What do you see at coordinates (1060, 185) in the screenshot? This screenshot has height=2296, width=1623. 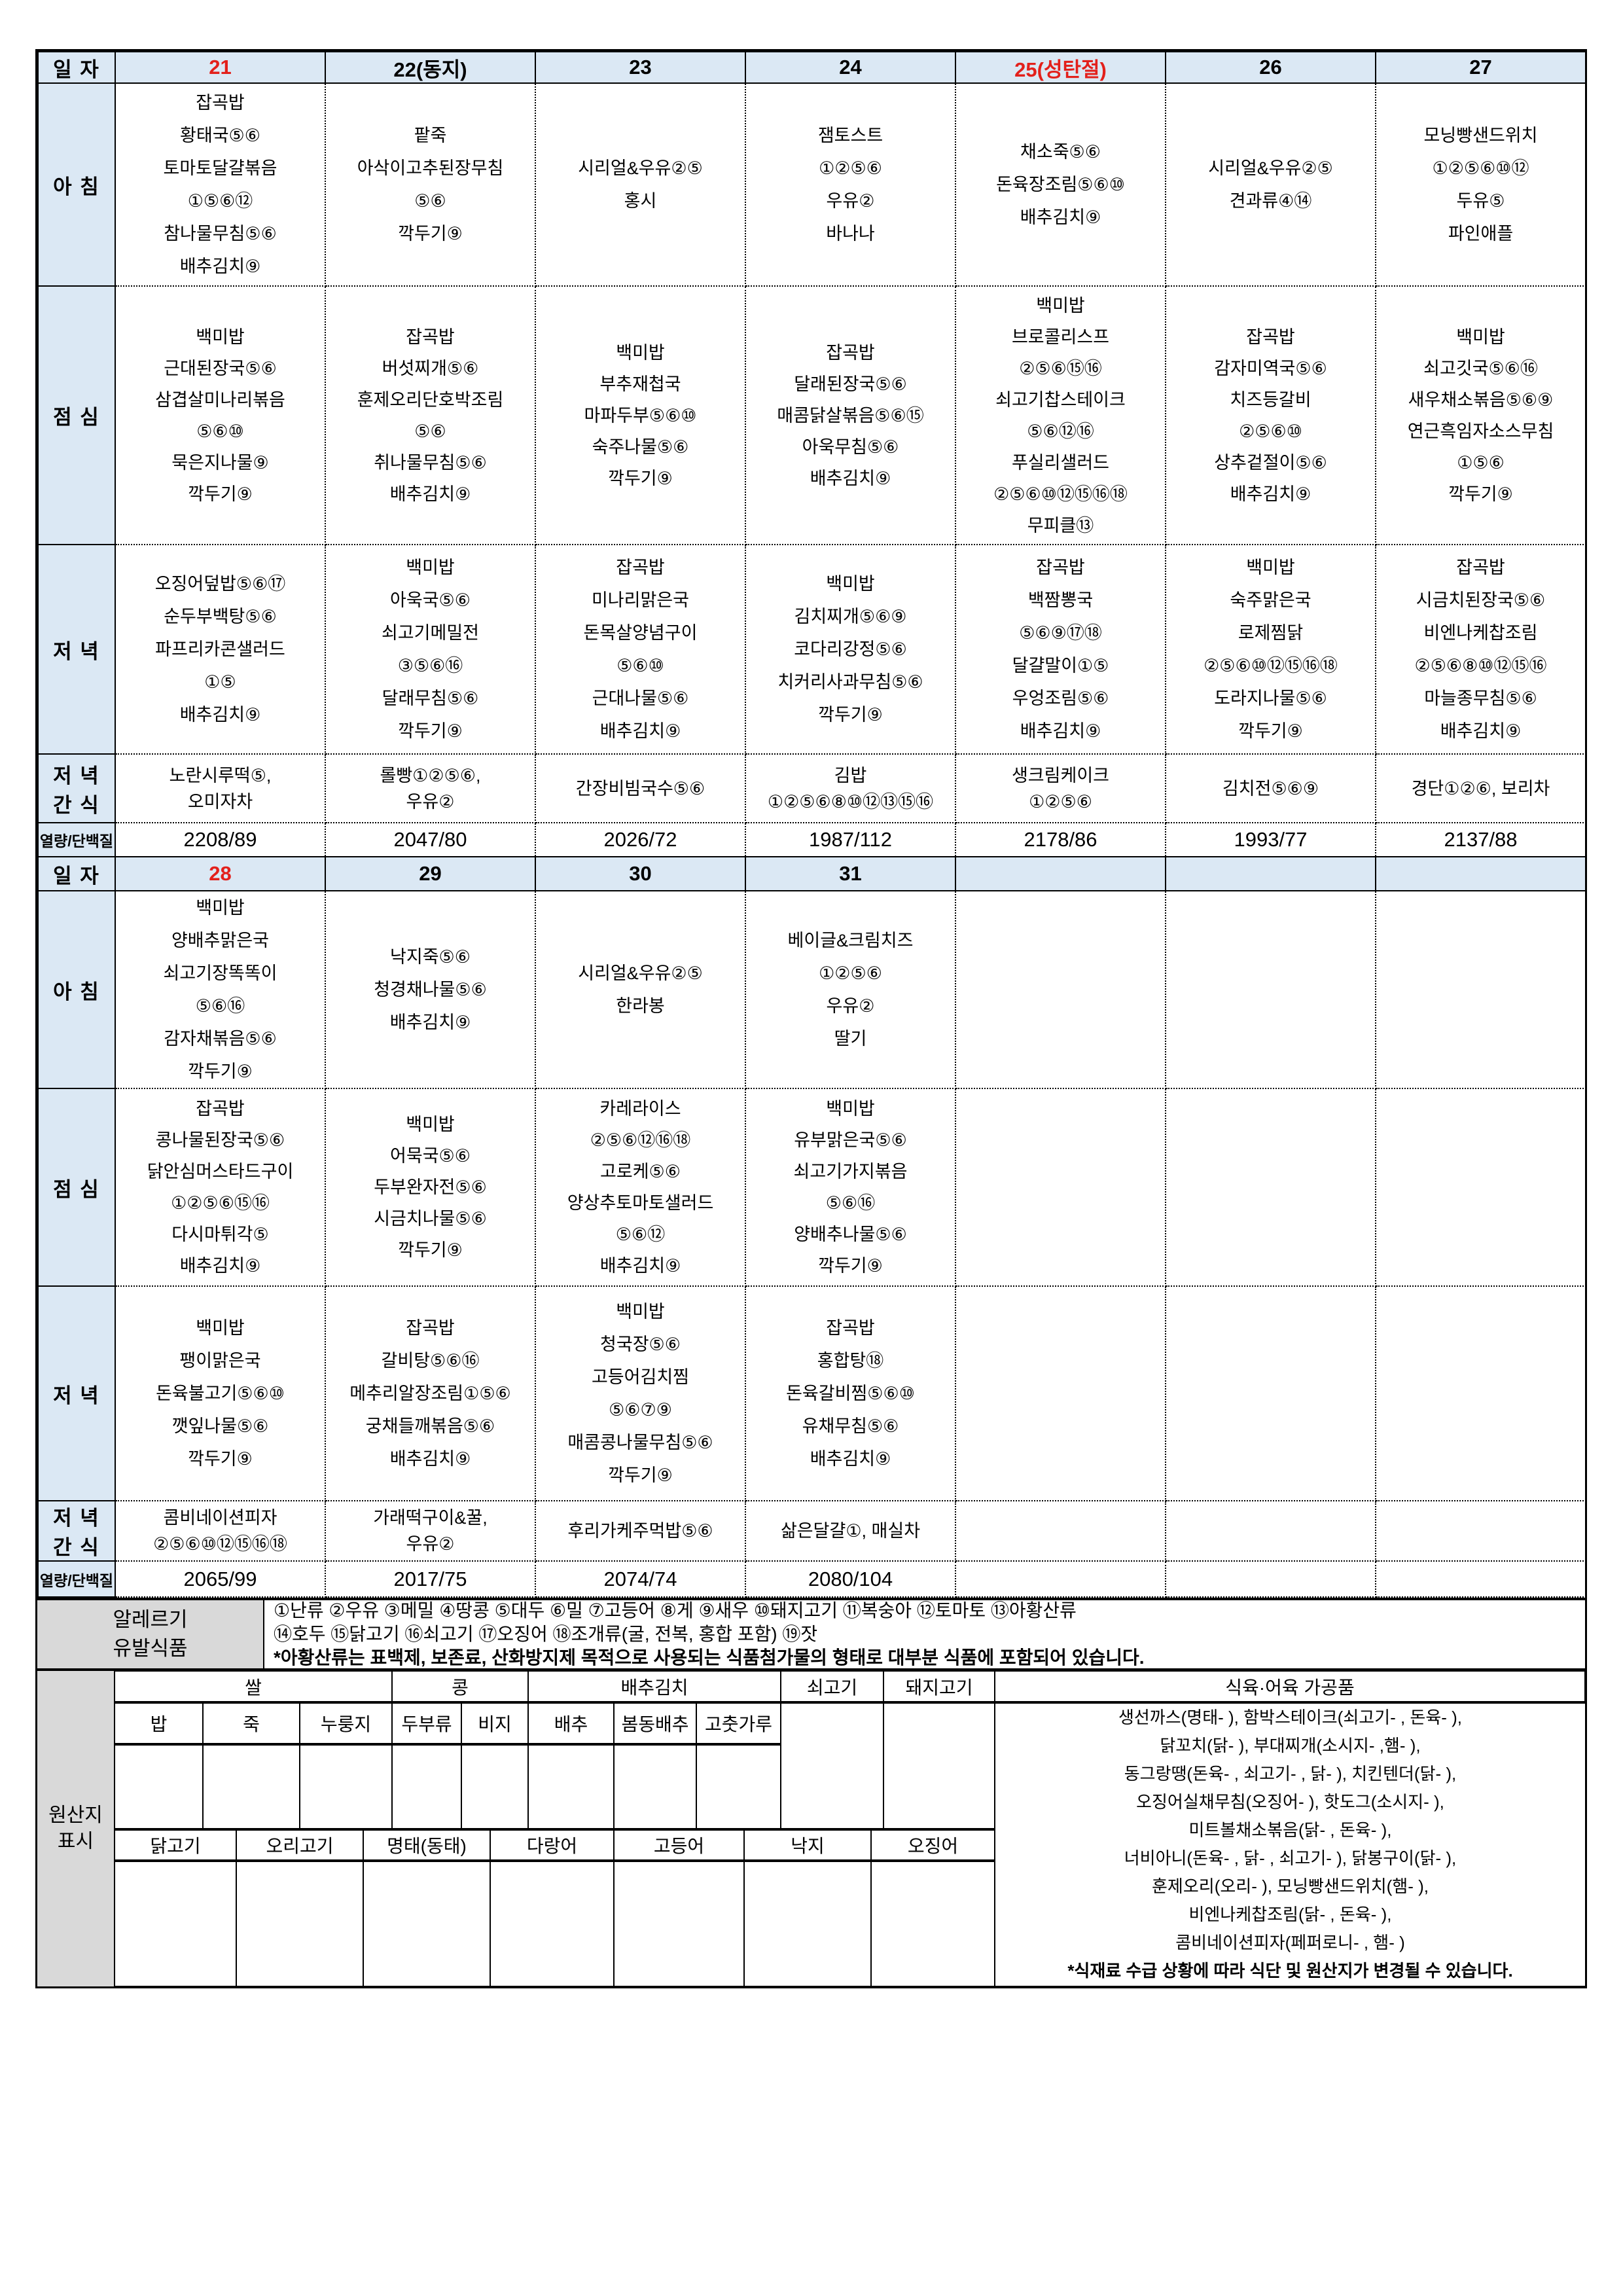 I see `menu-item: 돈육장조림⑤⑥⑩` at bounding box center [1060, 185].